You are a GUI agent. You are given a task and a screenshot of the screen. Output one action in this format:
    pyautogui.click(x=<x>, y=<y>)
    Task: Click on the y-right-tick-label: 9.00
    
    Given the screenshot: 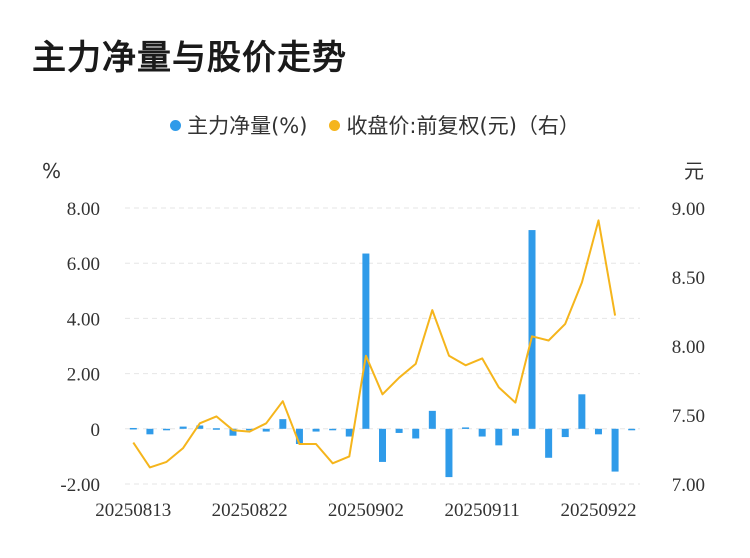 What is the action you would take?
    pyautogui.click(x=688, y=209)
    